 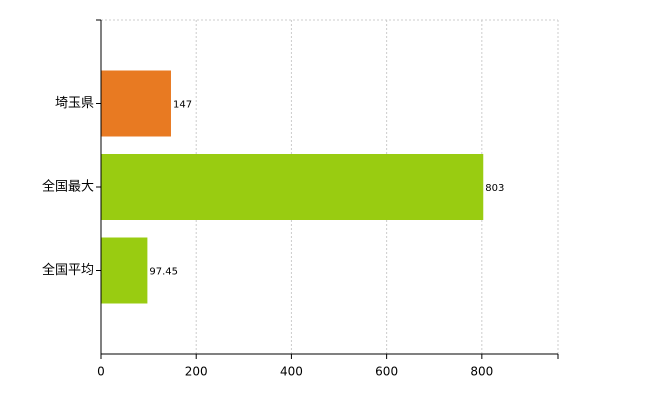 What do you see at coordinates (494, 188) in the screenshot?
I see `value-label: 803` at bounding box center [494, 188].